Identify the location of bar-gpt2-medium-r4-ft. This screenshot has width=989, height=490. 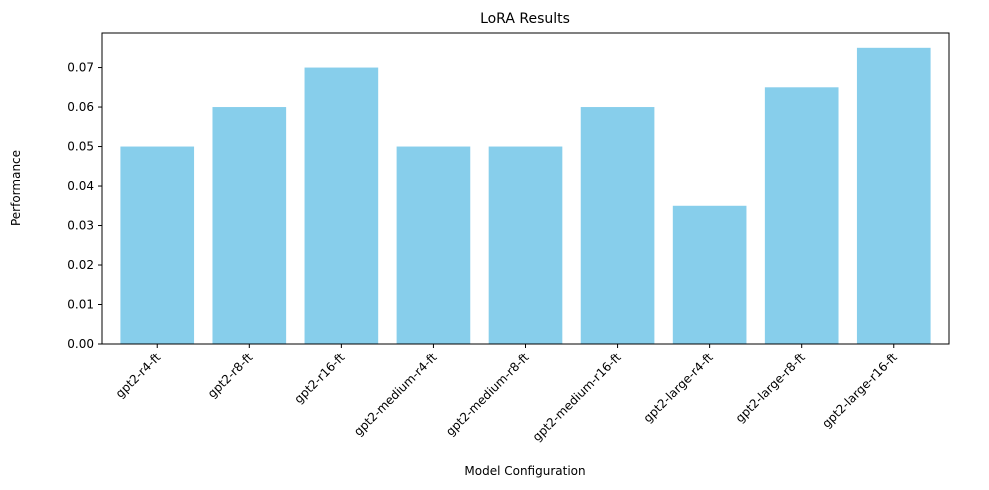
(433, 245).